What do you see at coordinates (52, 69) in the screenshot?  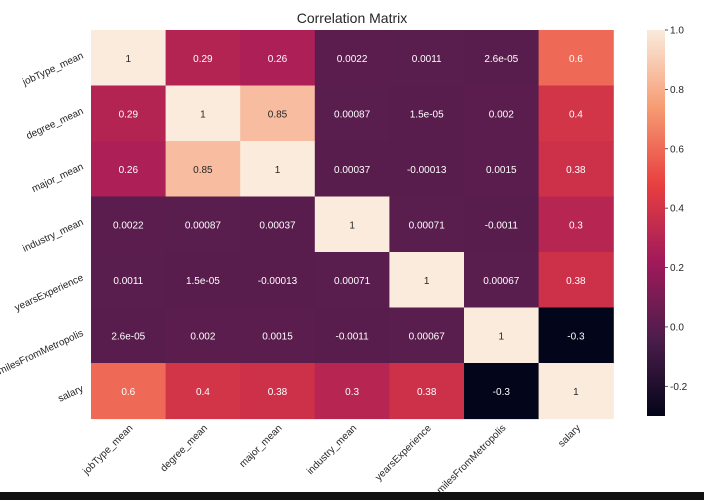 I see `row-tick-label: jobType_mean` at bounding box center [52, 69].